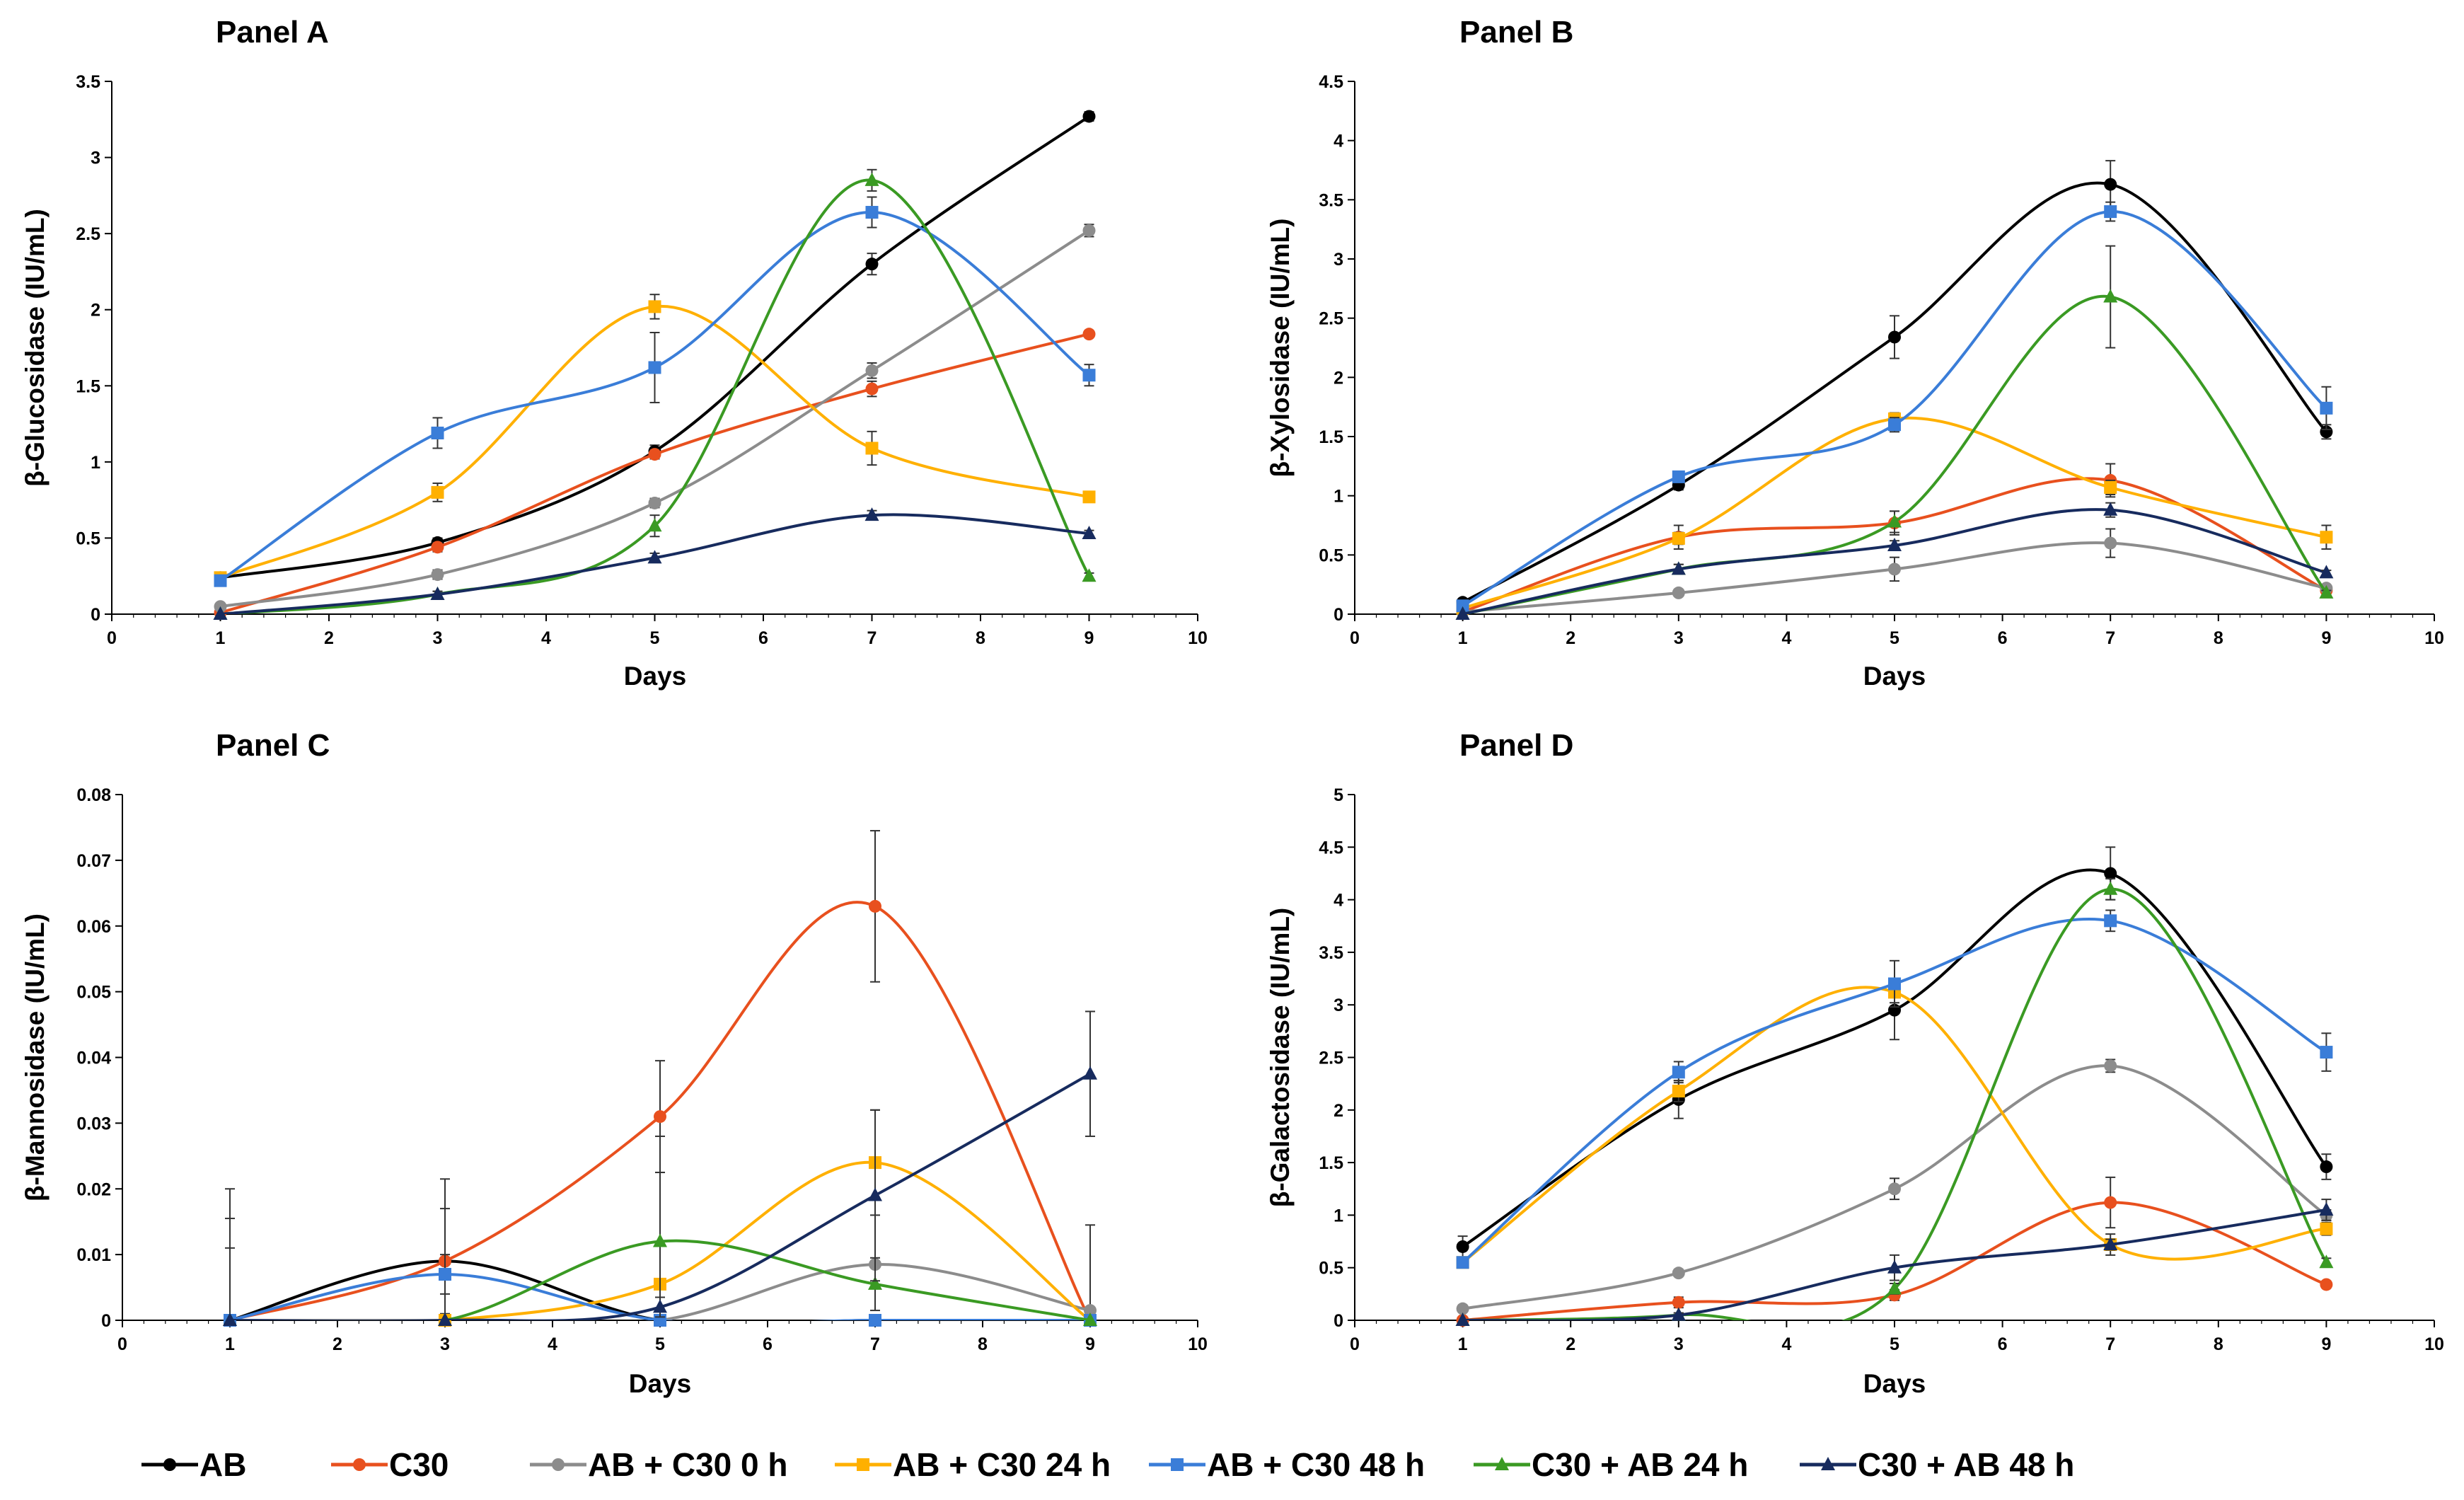  Describe the element at coordinates (88, 82) in the screenshot. I see `panel-a-y-tick-label: 3.5` at that location.